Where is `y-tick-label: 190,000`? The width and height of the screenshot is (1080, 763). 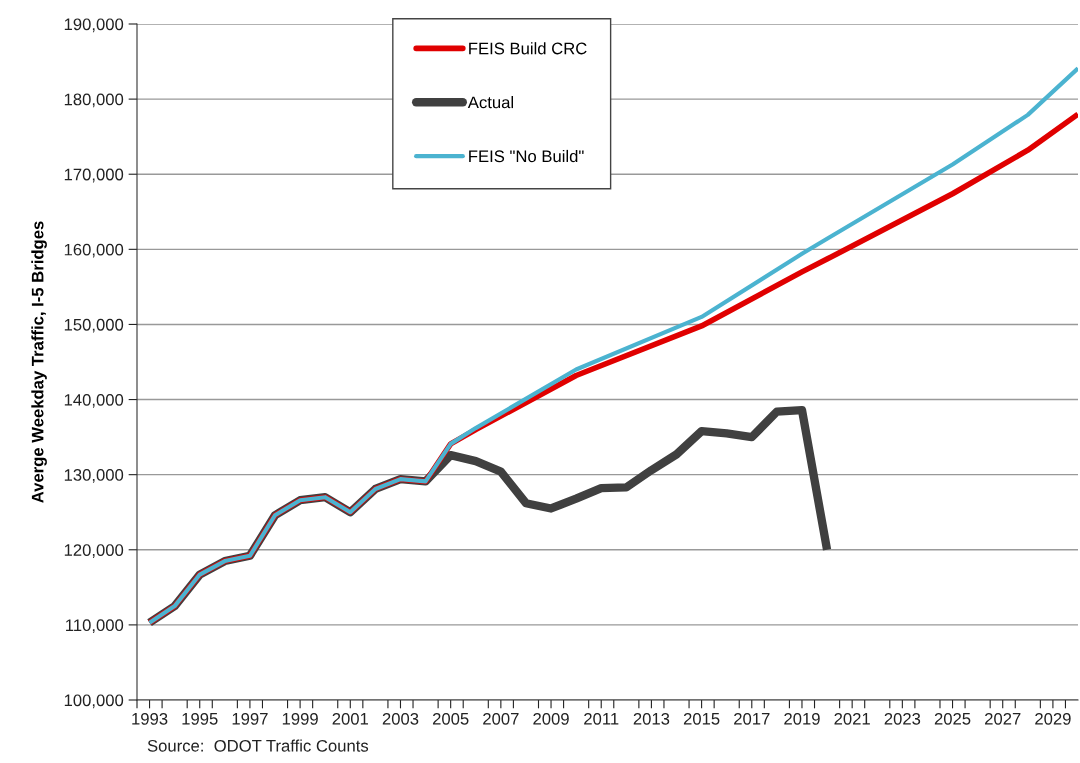 y-tick-label: 190,000 is located at coordinates (94, 25).